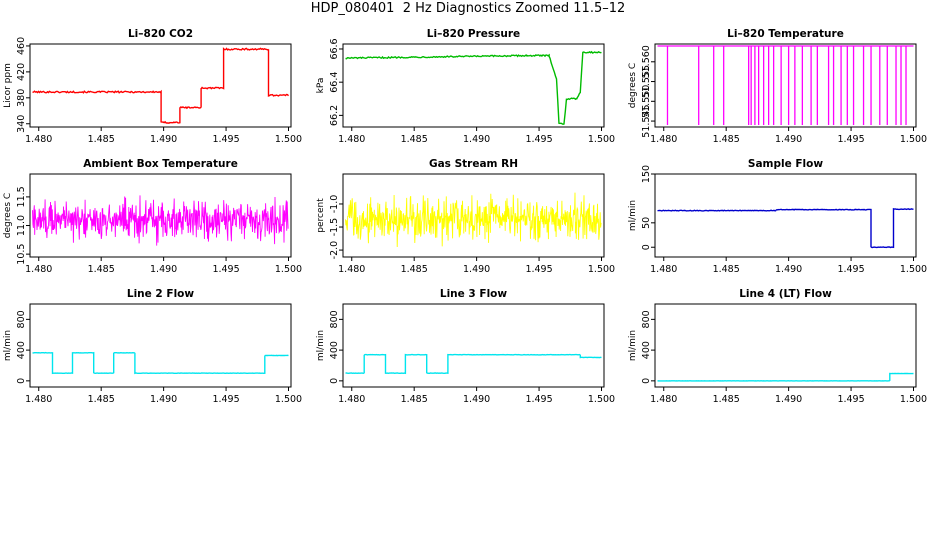 Image resolution: width=936 pixels, height=540 pixels. What do you see at coordinates (646, 61) in the screenshot?
I see `y-tick-label: 51.560` at bounding box center [646, 61].